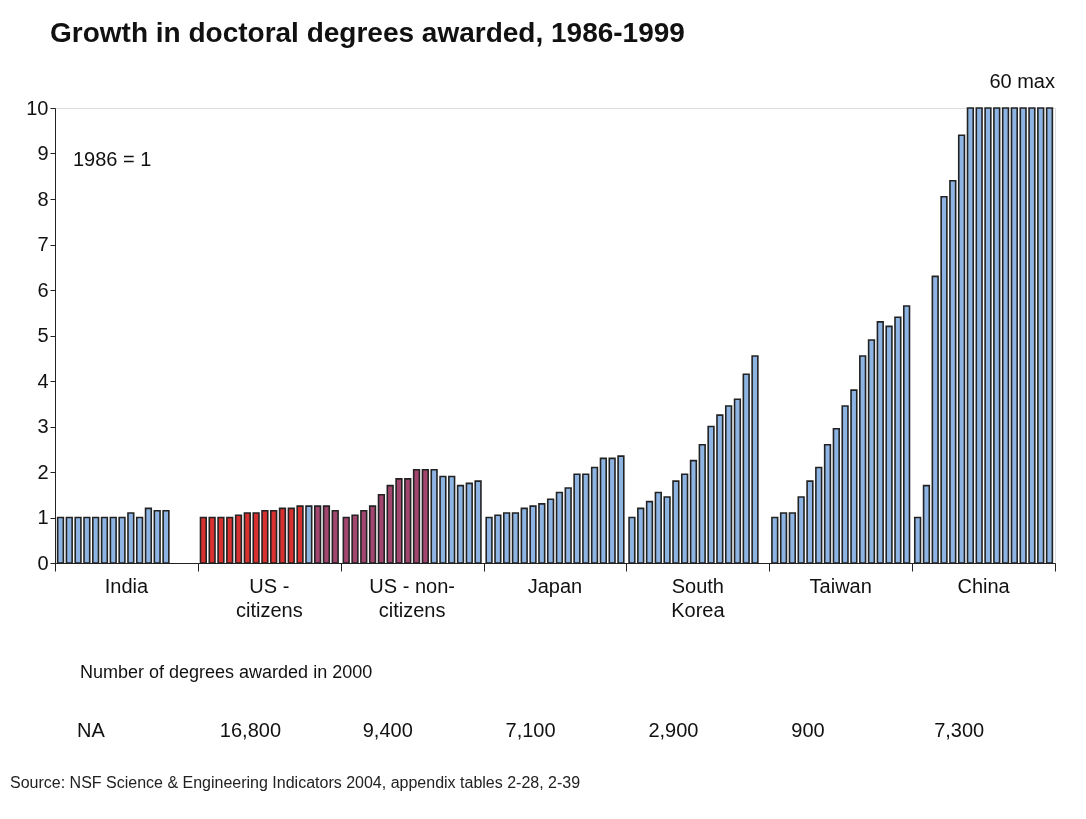 This screenshot has width=1086, height=819. Describe the element at coordinates (269, 598) in the screenshot. I see `x-tick-label: US - citizens` at that location.